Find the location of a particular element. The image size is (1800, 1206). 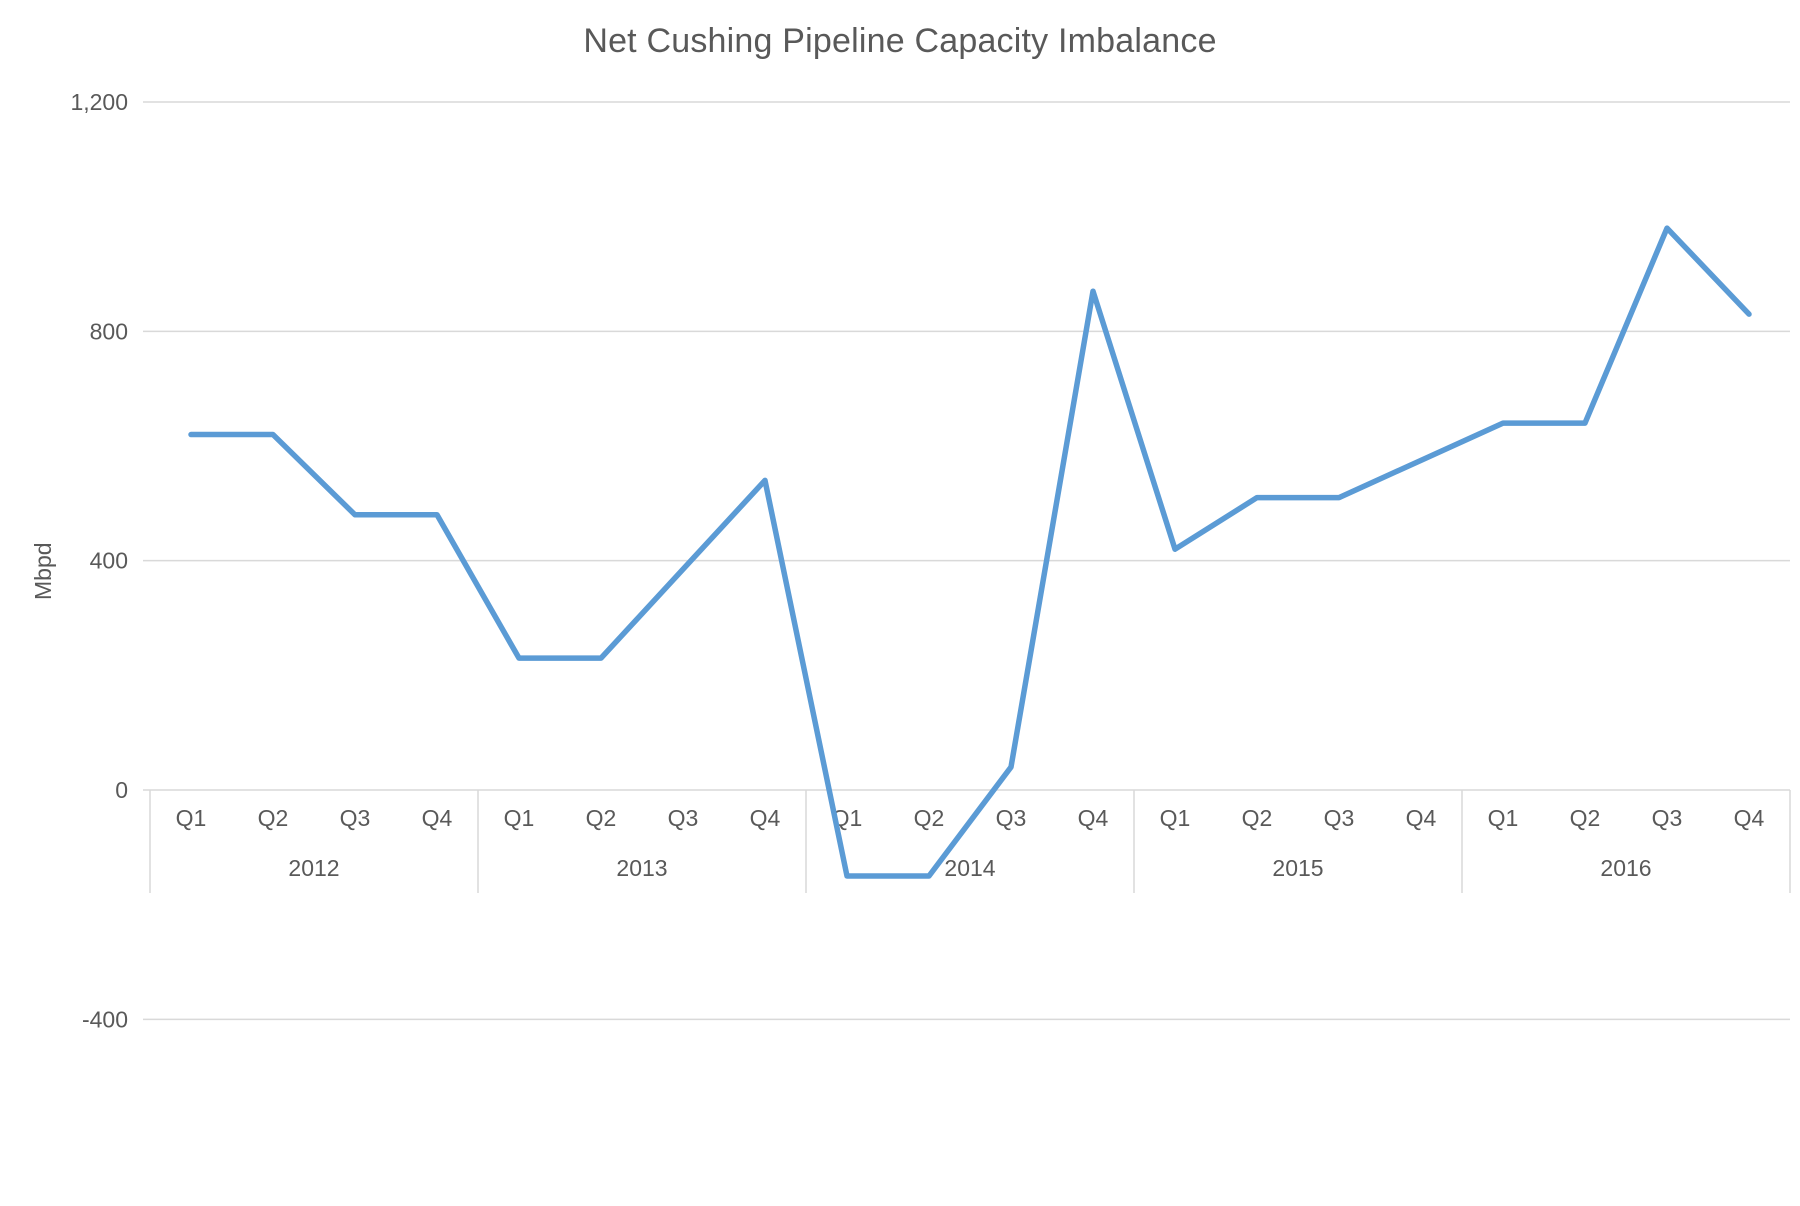

x-year-label: 2014 is located at coordinates (969, 868).